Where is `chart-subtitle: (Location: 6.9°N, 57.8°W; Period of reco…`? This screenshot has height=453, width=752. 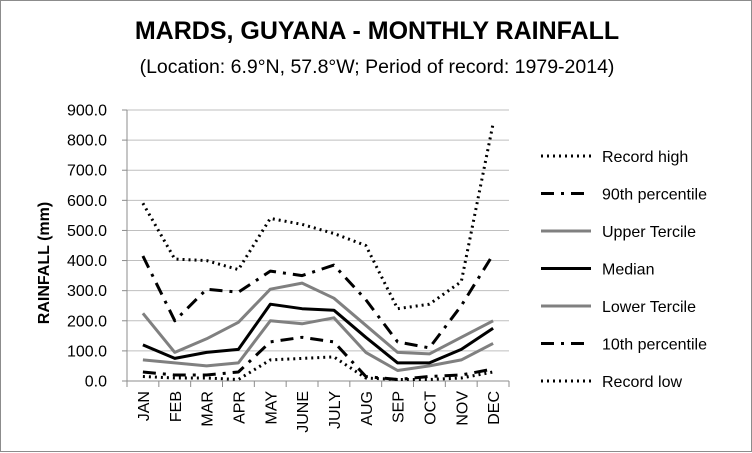 chart-subtitle: (Location: 6.9°N, 57.8°W; Period of reco… is located at coordinates (377, 67).